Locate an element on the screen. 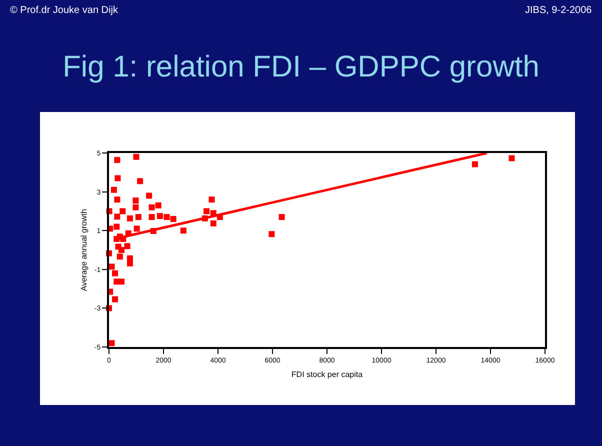 The image size is (602, 446). x-axis-title: FDI stock per capita is located at coordinates (327, 374).